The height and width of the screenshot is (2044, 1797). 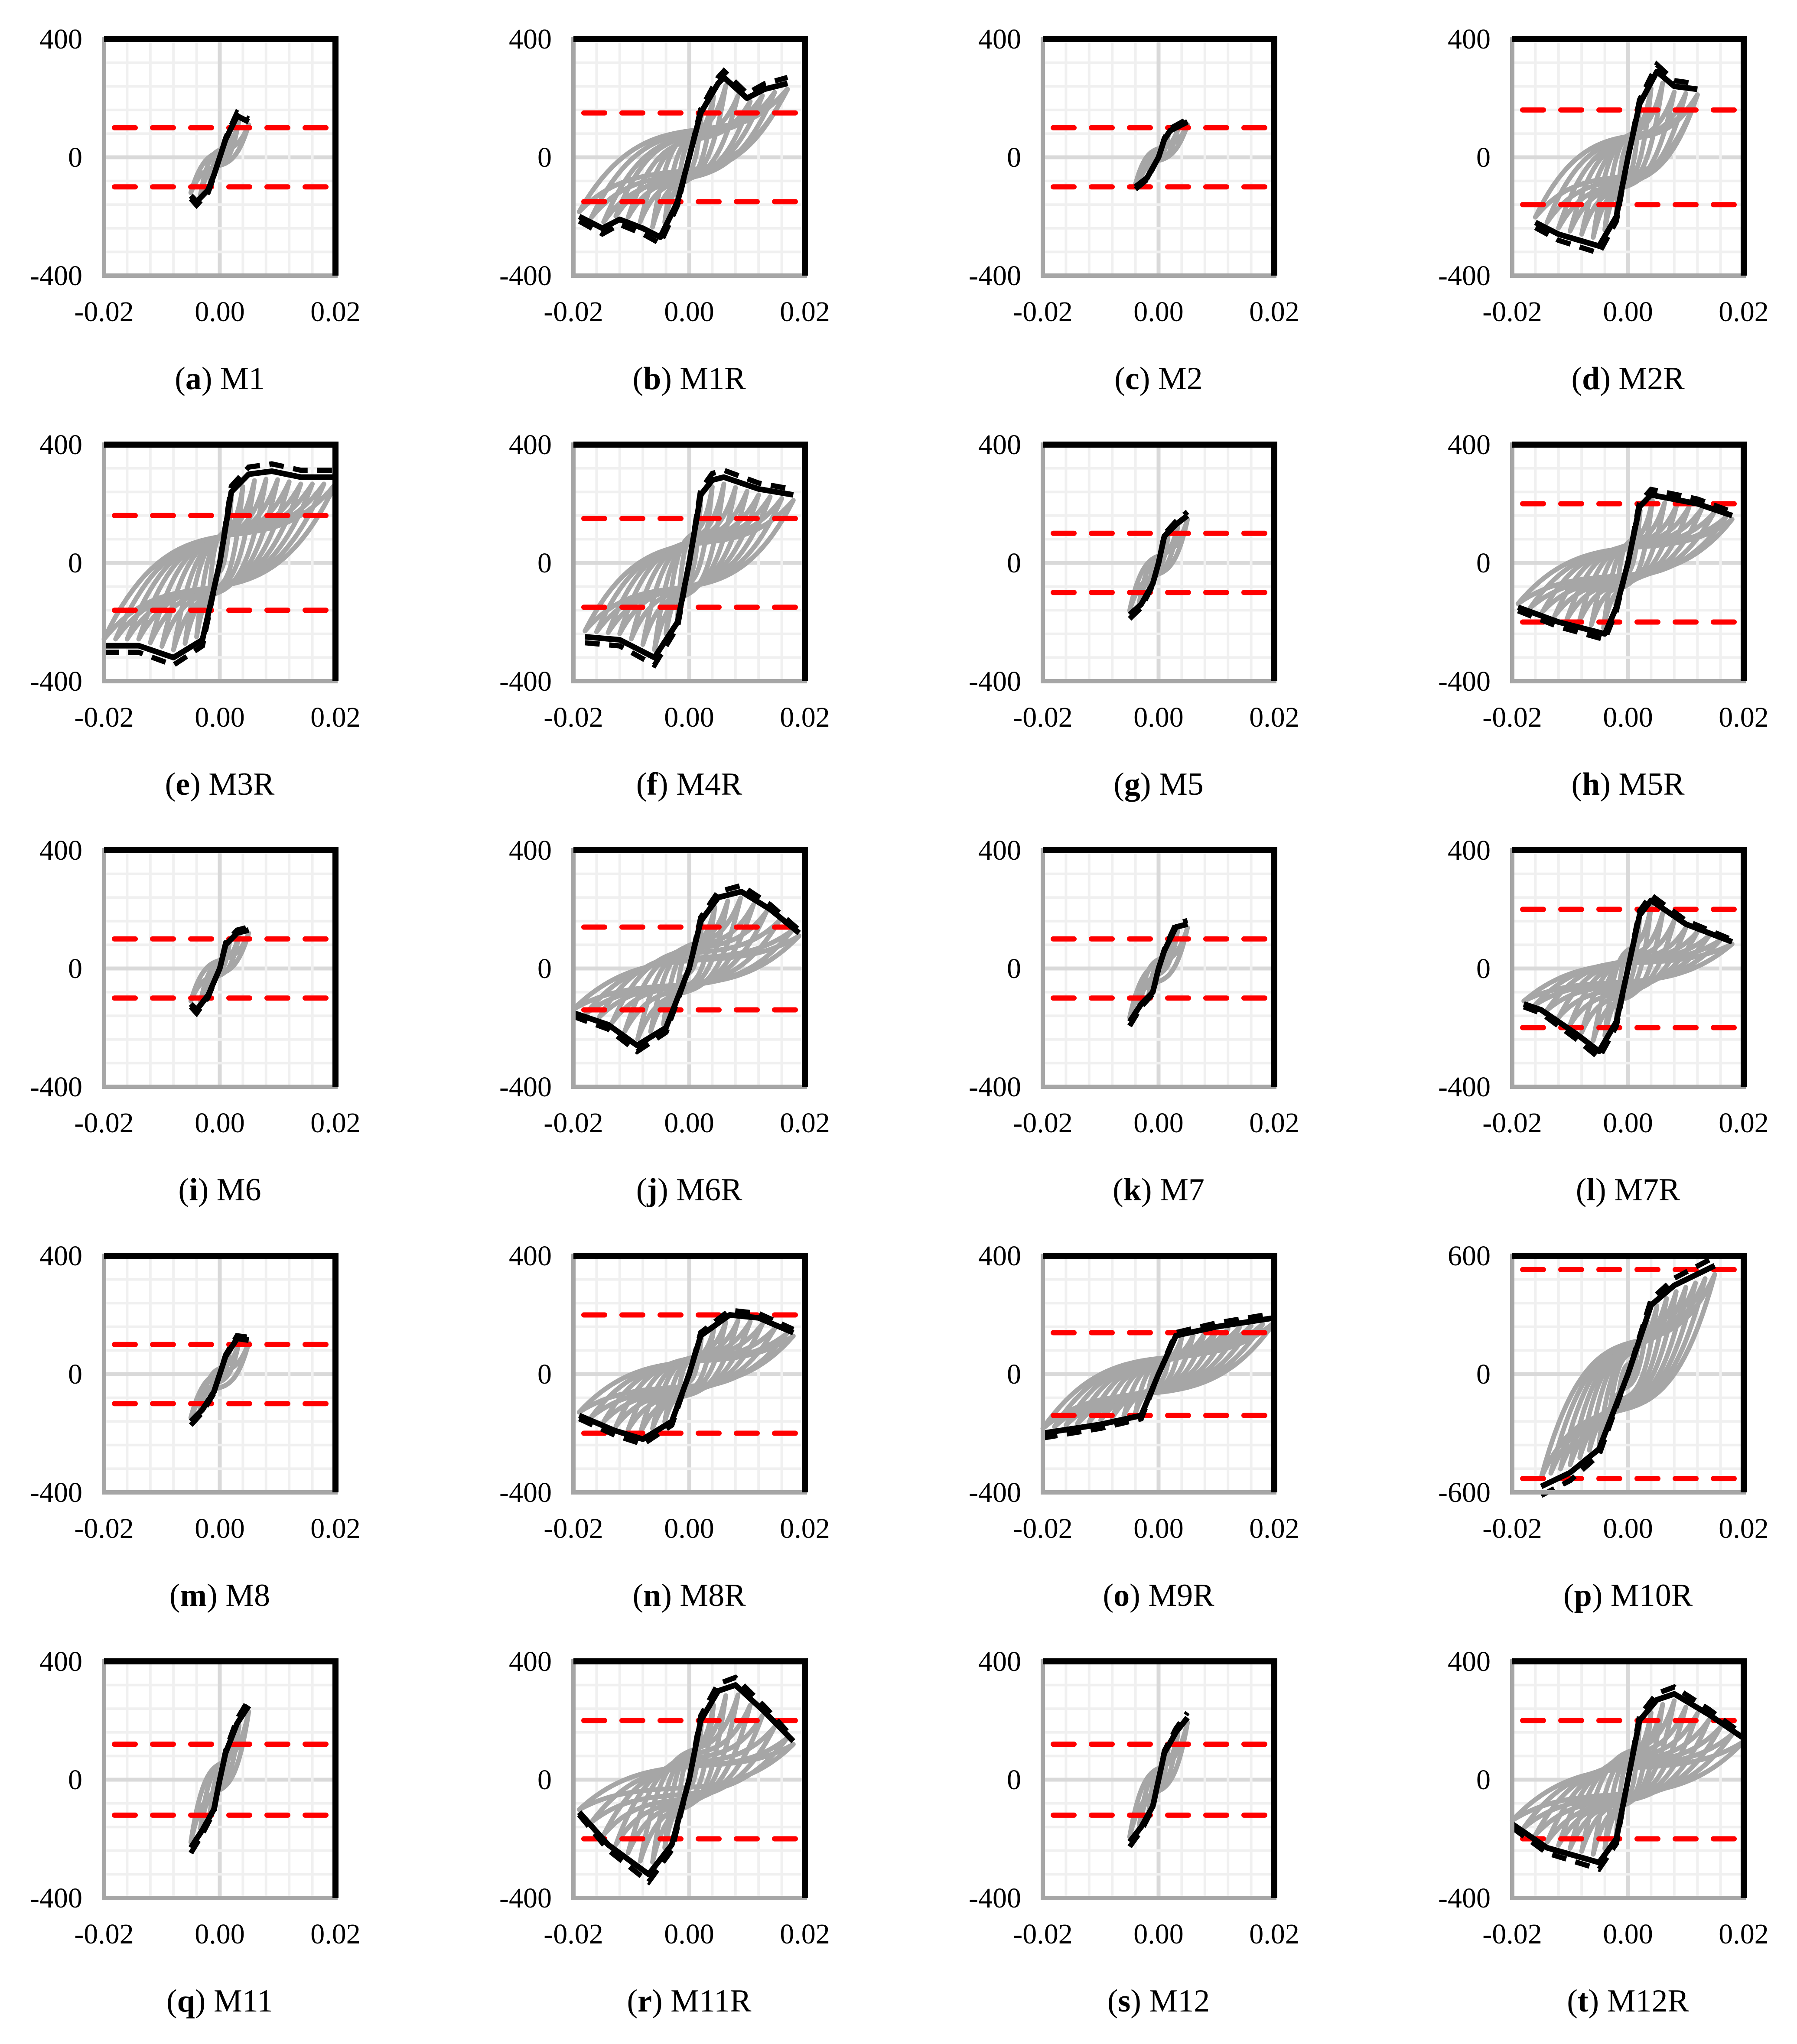 I want to click on panel-m3r: 400 0 -400 -0.02 0.00 0.02 (e) M3R, so click(x=196, y=615).